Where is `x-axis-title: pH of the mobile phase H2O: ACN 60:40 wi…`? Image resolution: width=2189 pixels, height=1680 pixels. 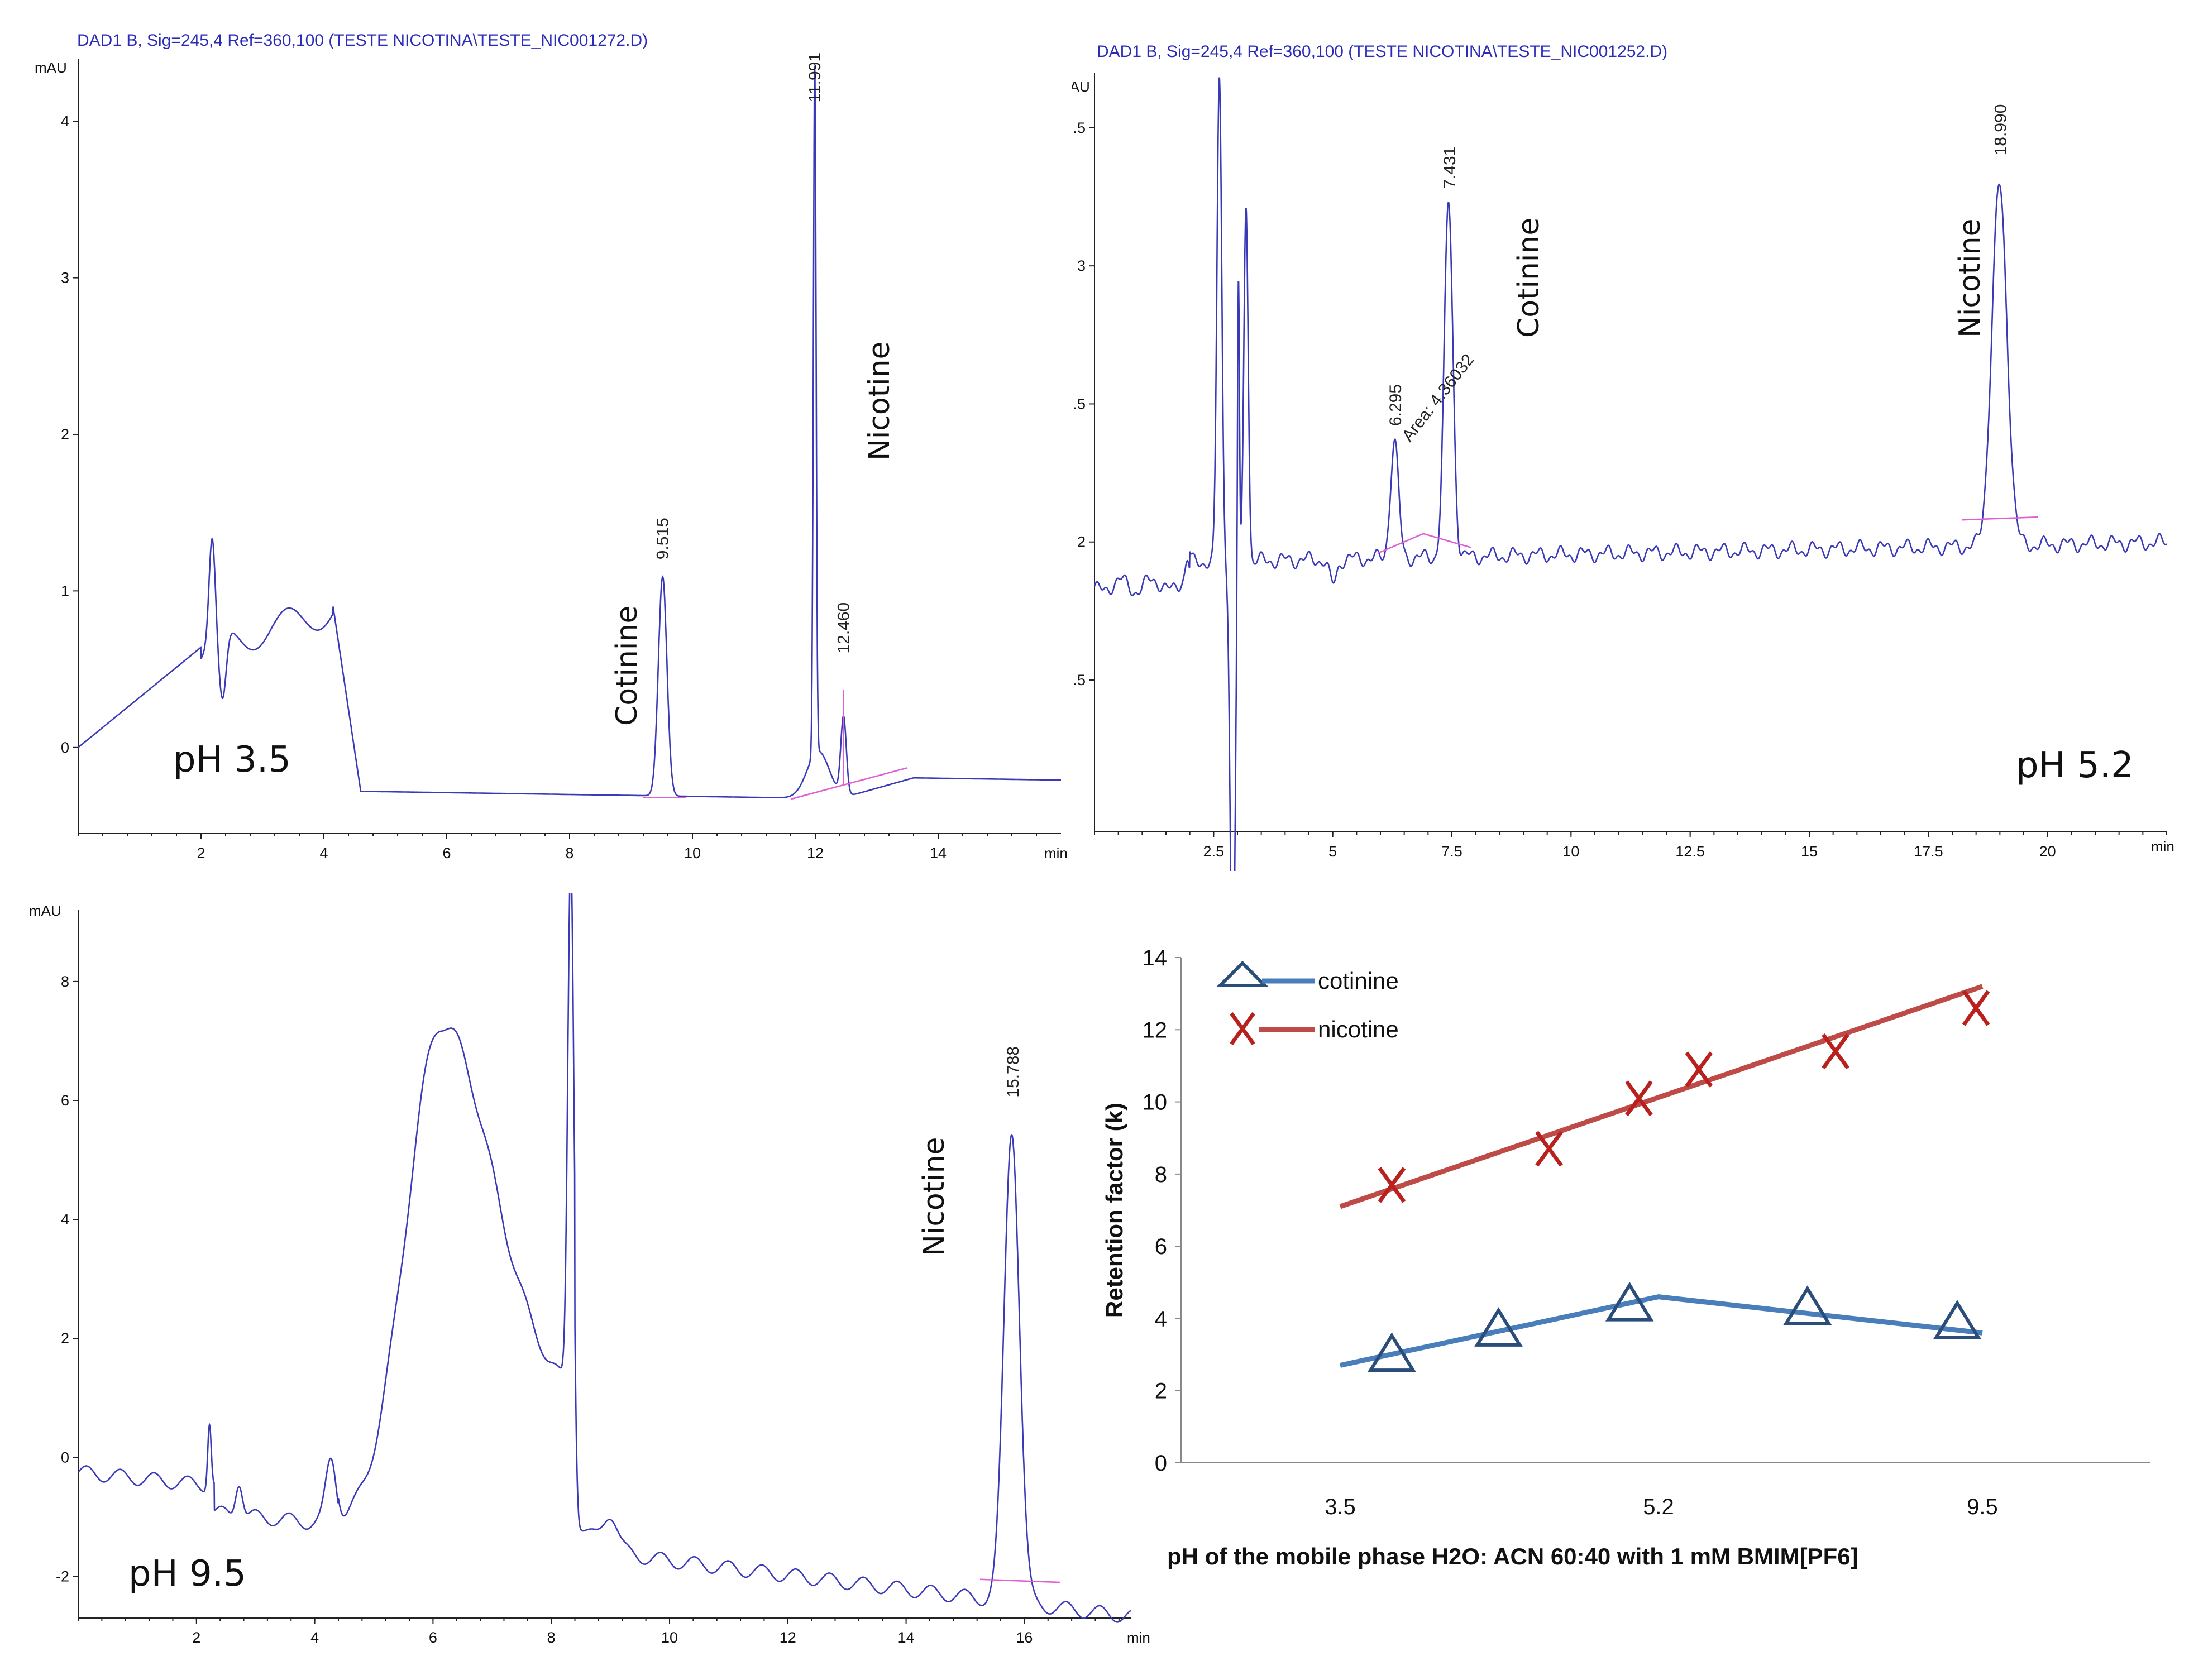 x-axis-title: pH of the mobile phase H2O: ACN 60:40 wi… is located at coordinates (1512, 1556).